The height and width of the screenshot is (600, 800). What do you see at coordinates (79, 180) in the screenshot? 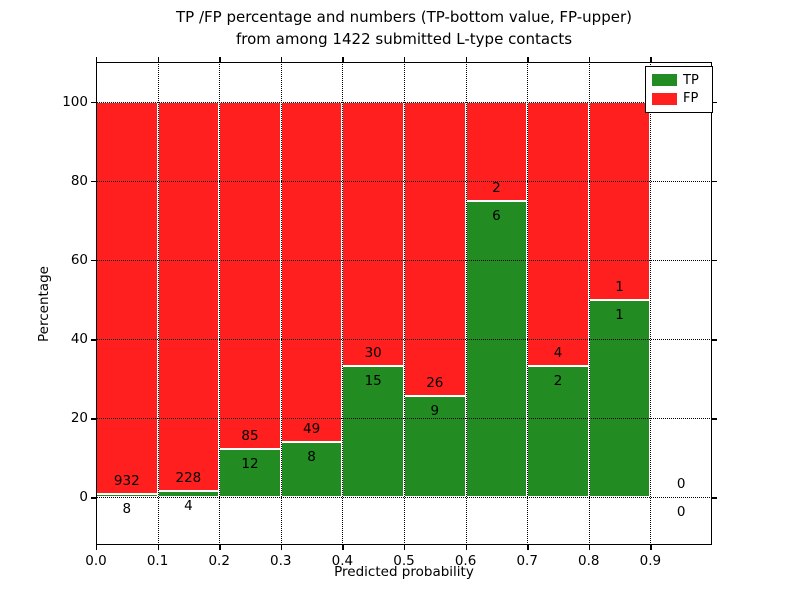
I see `y-tick-label: 80` at bounding box center [79, 180].